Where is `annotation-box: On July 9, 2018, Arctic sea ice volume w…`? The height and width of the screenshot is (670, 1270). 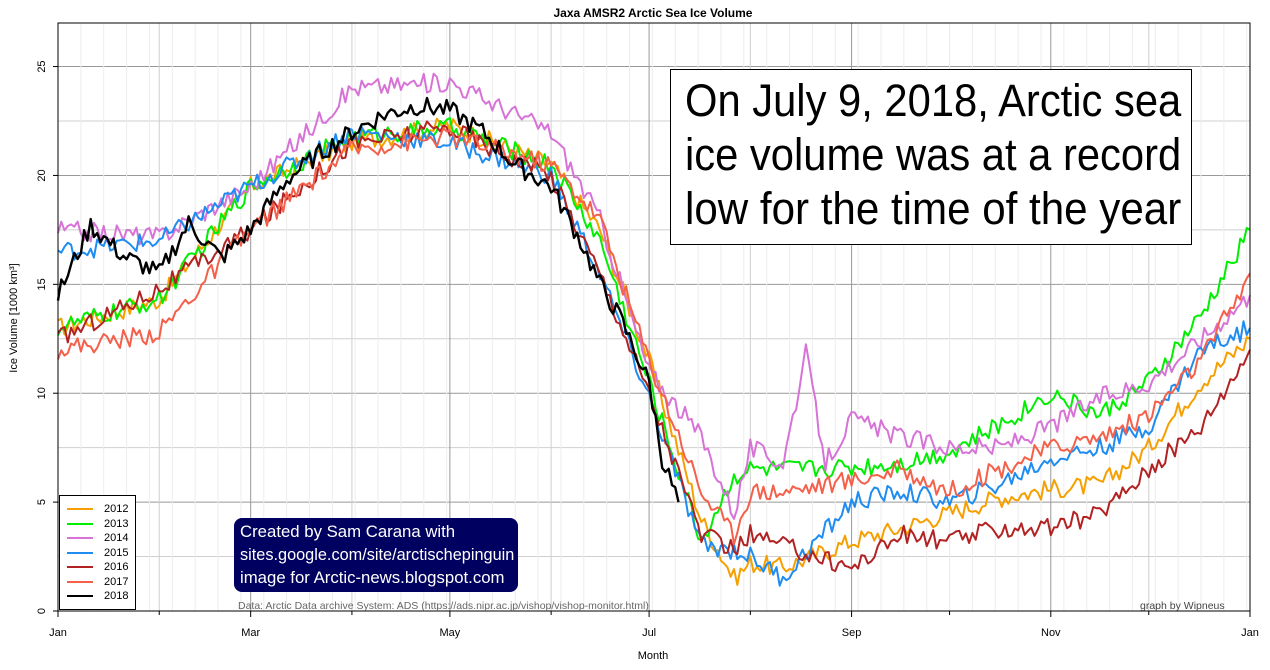
annotation-box: On July 9, 2018, Arctic sea ice volume w… is located at coordinates (931, 157).